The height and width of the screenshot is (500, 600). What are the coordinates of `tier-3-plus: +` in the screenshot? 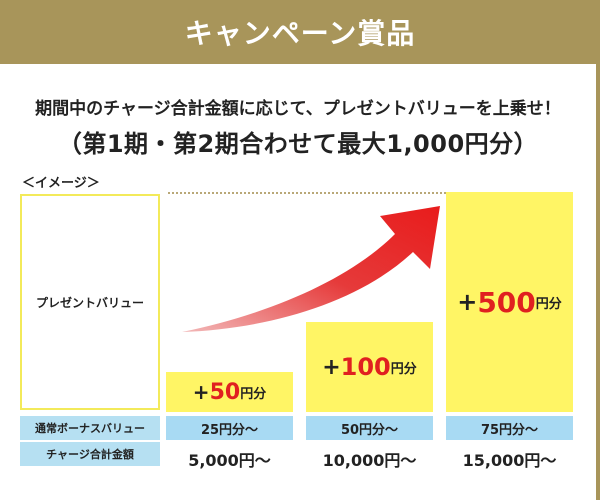 It's located at (467, 302).